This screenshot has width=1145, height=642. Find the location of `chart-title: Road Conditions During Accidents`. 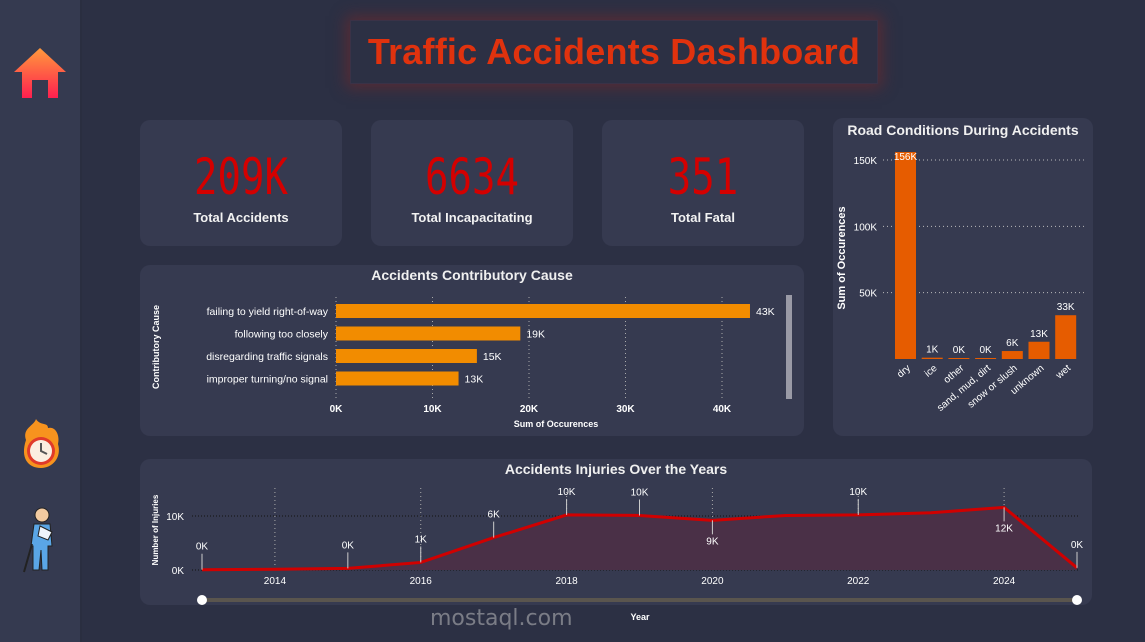

chart-title: Road Conditions During Accidents is located at coordinates (963, 130).